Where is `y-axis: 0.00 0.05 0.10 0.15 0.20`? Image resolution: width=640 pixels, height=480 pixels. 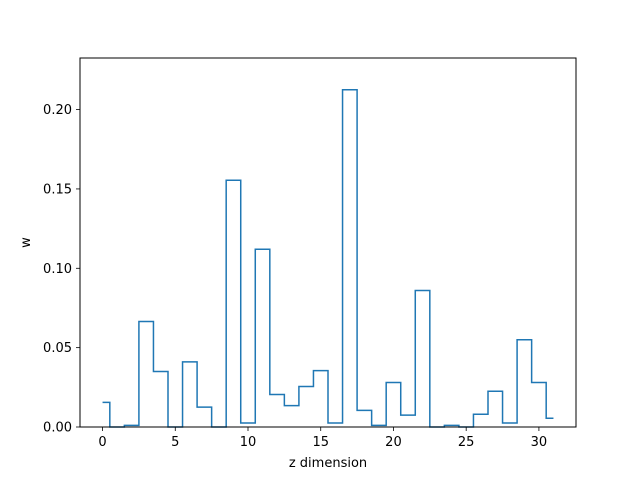
y-axis: 0.00 0.05 0.10 0.15 0.20 is located at coordinates (61, 269).